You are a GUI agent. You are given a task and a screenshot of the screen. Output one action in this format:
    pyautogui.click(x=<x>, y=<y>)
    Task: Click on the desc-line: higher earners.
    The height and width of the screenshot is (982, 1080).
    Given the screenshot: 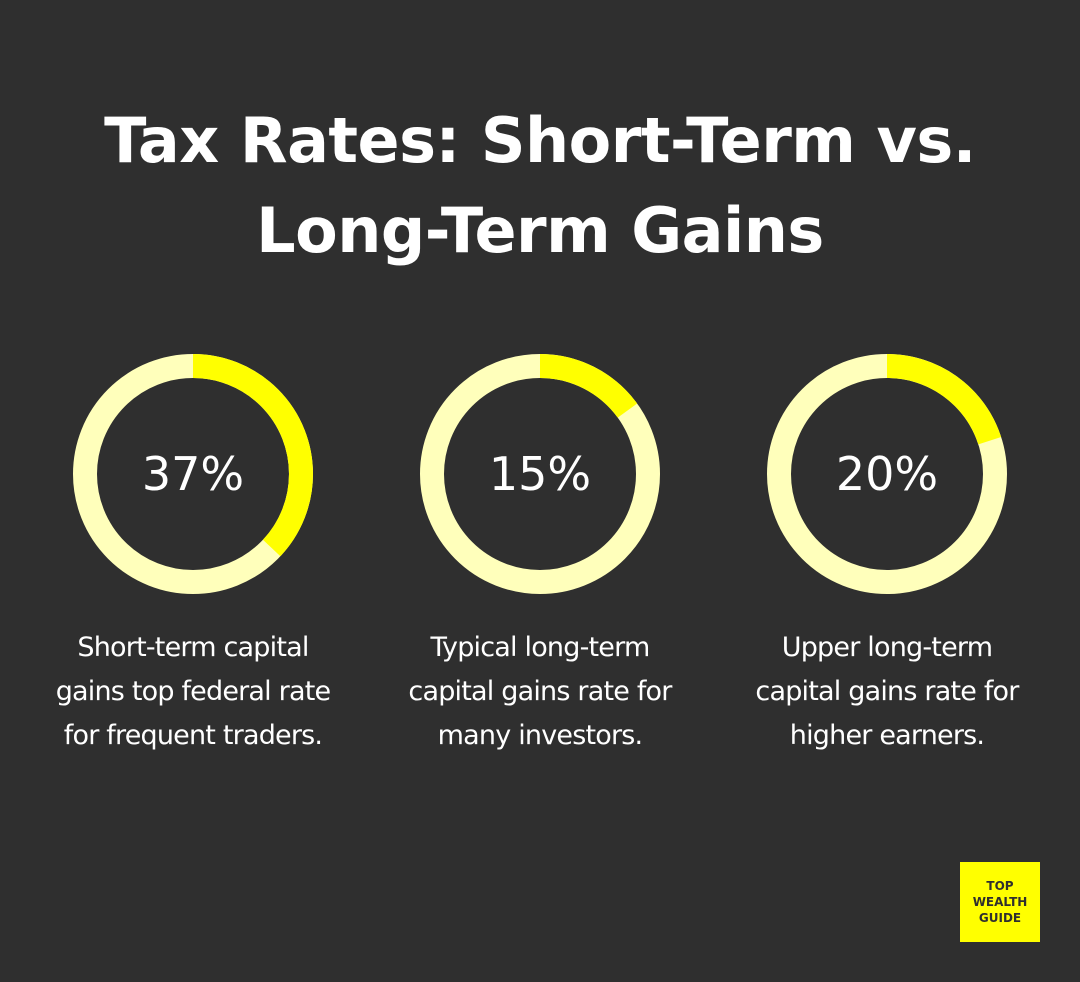 What is the action you would take?
    pyautogui.click(x=887, y=735)
    